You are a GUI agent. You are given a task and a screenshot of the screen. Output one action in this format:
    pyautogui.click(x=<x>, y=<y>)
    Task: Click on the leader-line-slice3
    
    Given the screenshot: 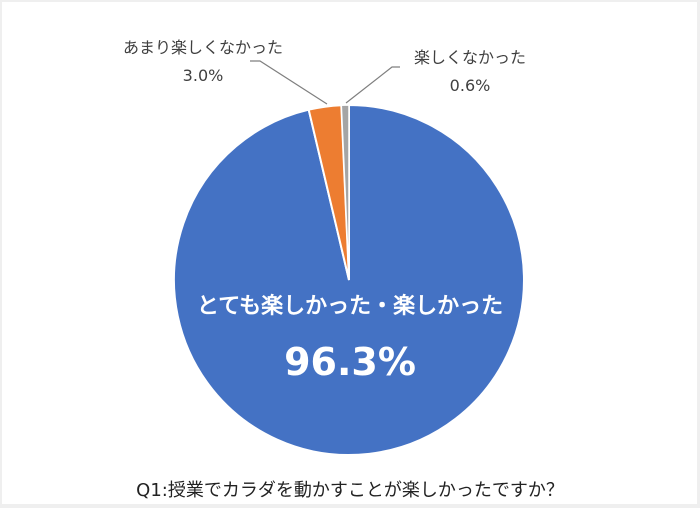 What is the action you would take?
    pyautogui.click(x=372, y=85)
    